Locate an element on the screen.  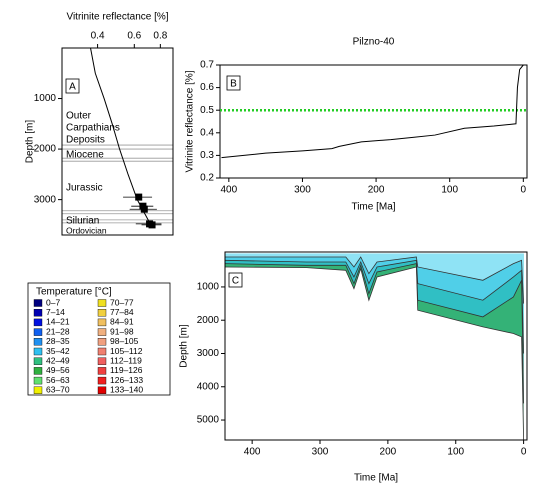
legend-label: 98–105 is located at coordinates (124, 341).